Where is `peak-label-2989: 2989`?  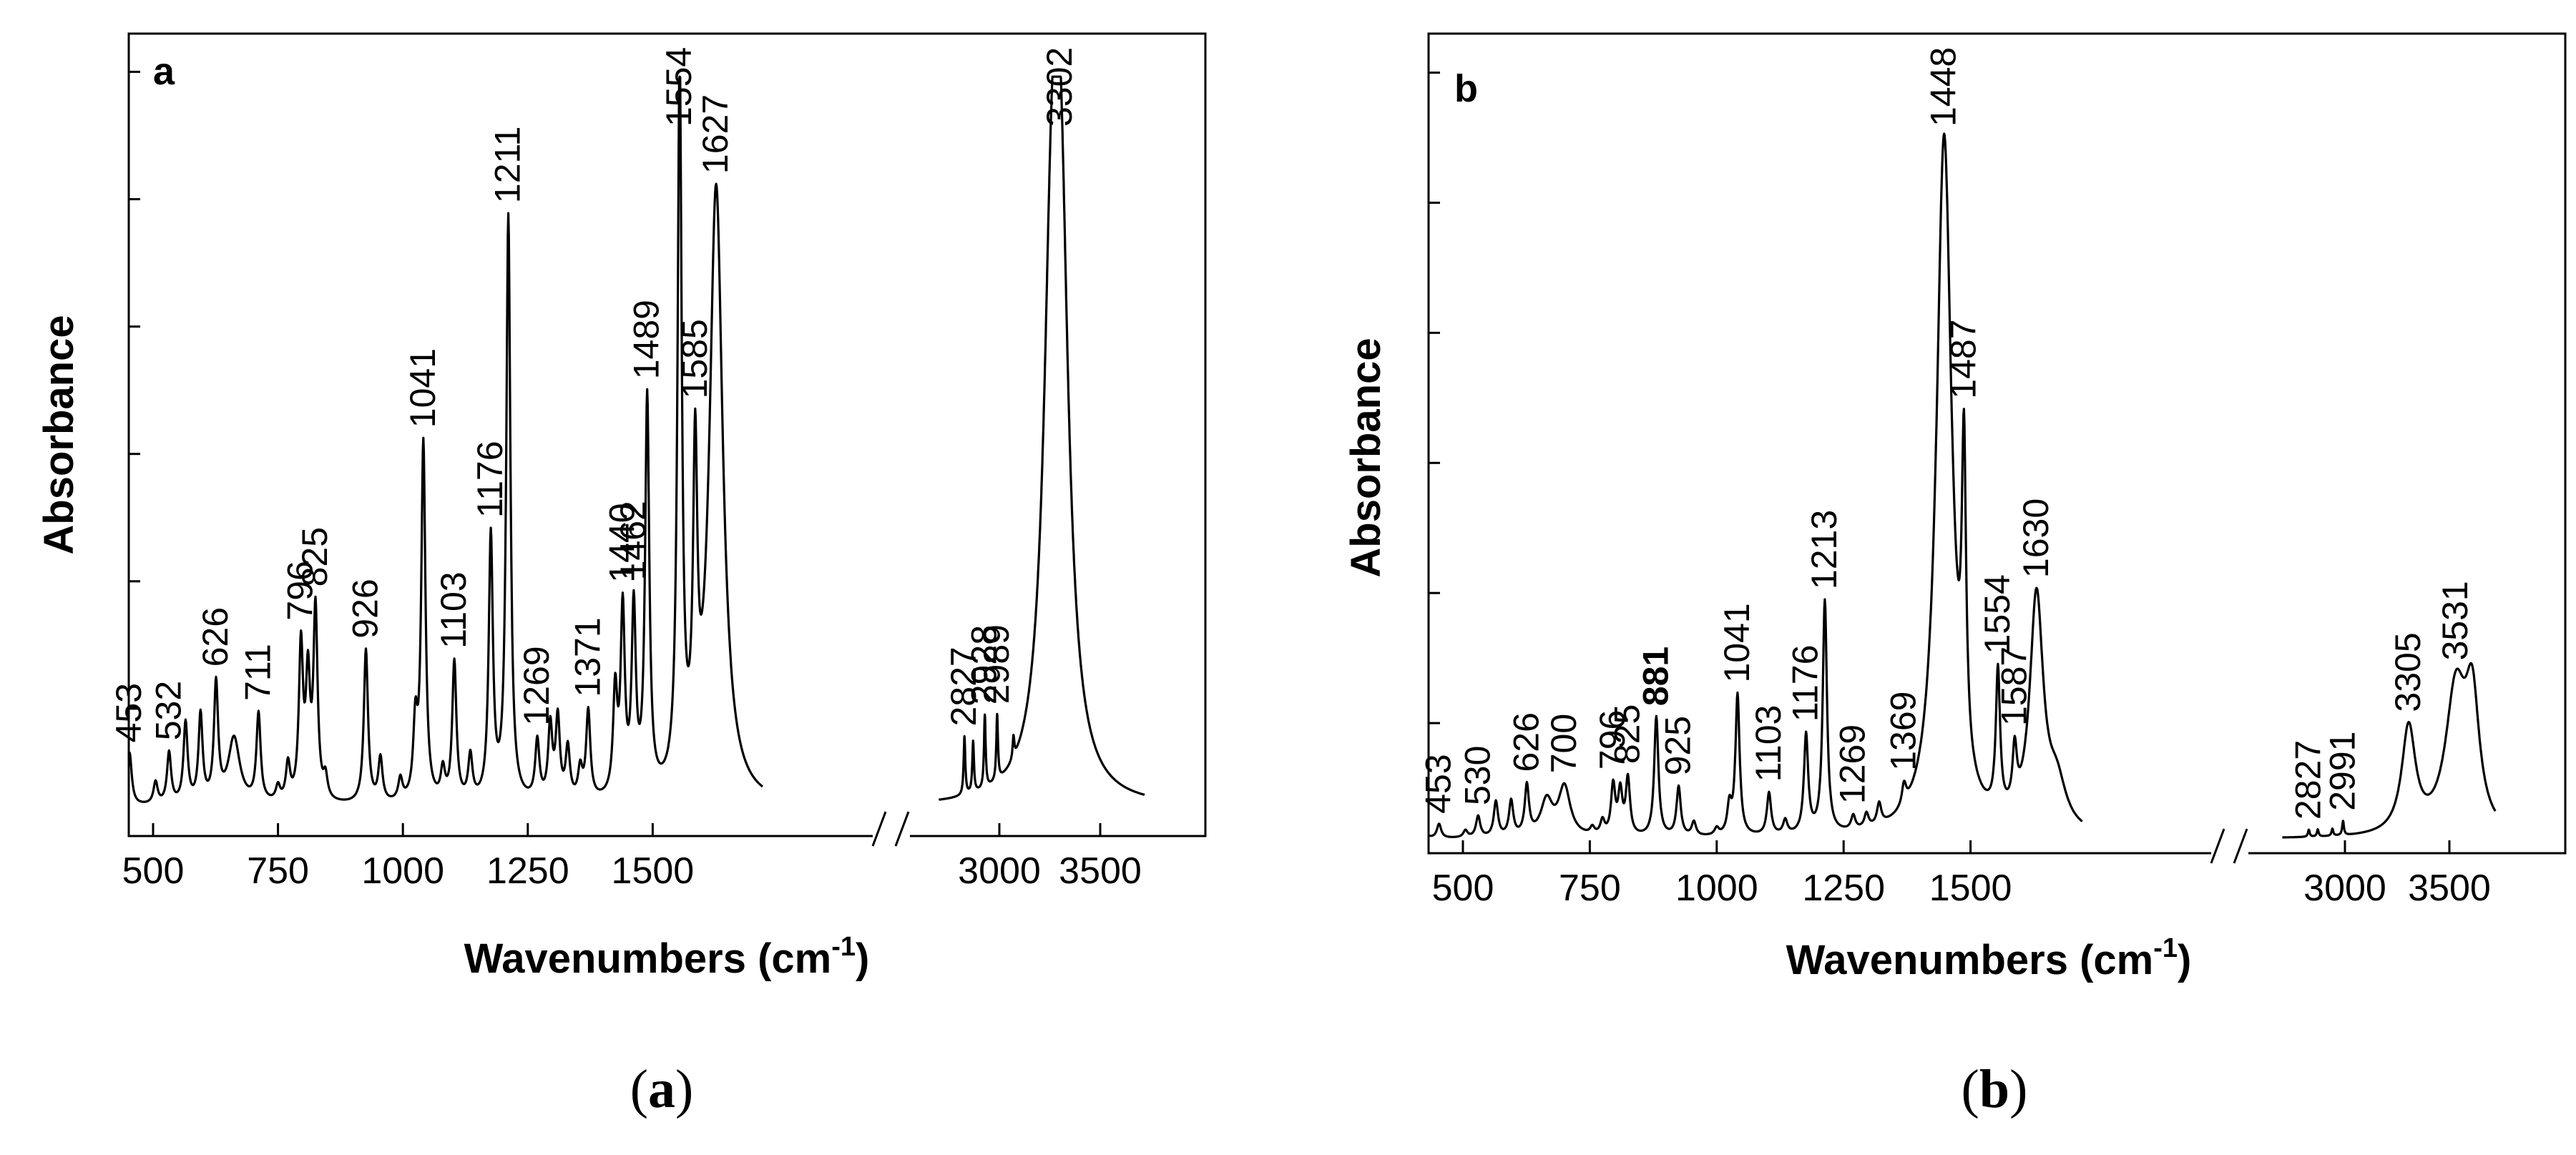
peak-label-2989: 2989 is located at coordinates (997, 664).